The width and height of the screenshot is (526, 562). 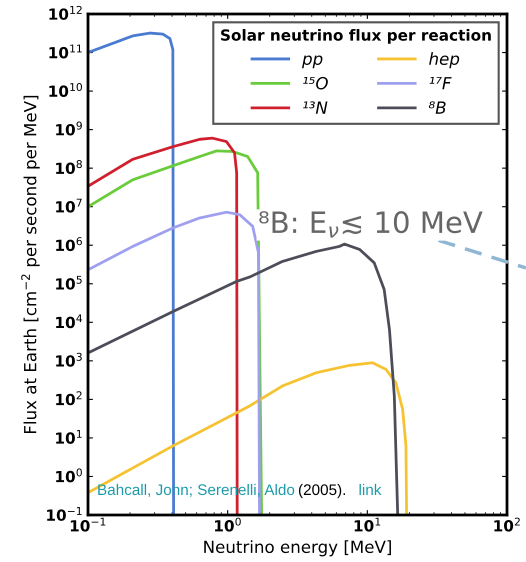 What do you see at coordinates (356, 36) in the screenshot?
I see `legend-title: Solar neutrino flux per reaction` at bounding box center [356, 36].